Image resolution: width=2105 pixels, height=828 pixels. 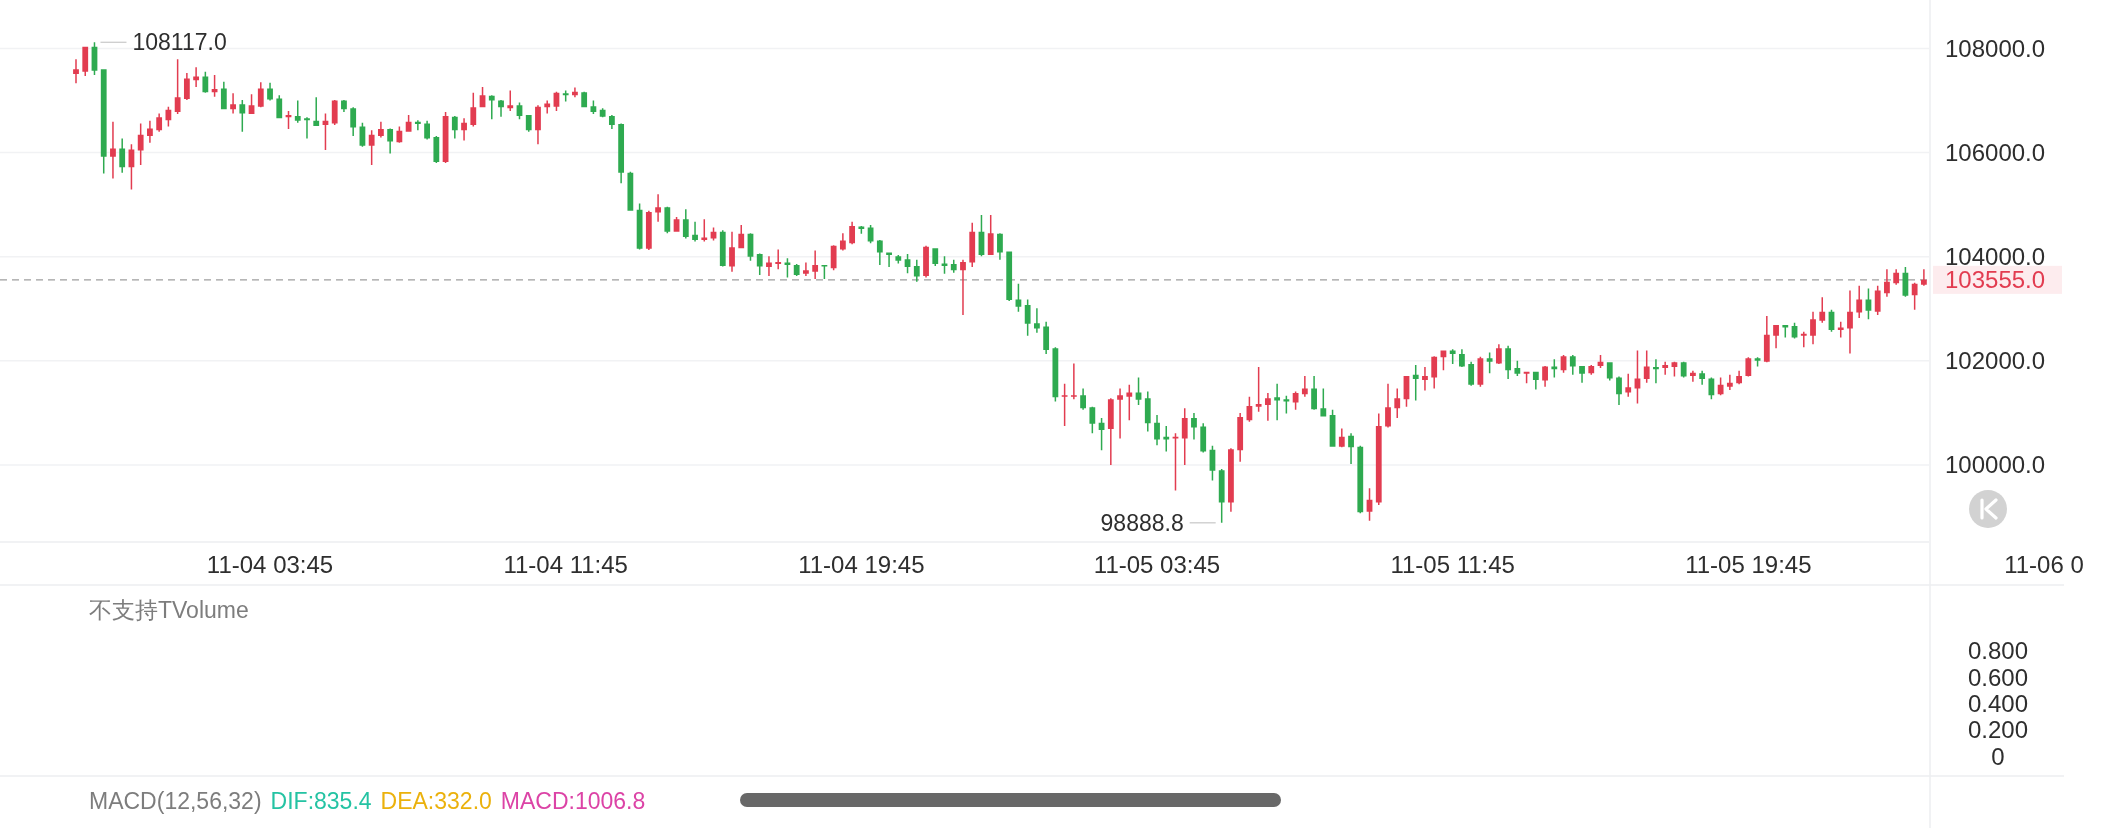 I want to click on x-tick-label: 11-05 19:45, so click(x=1748, y=564).